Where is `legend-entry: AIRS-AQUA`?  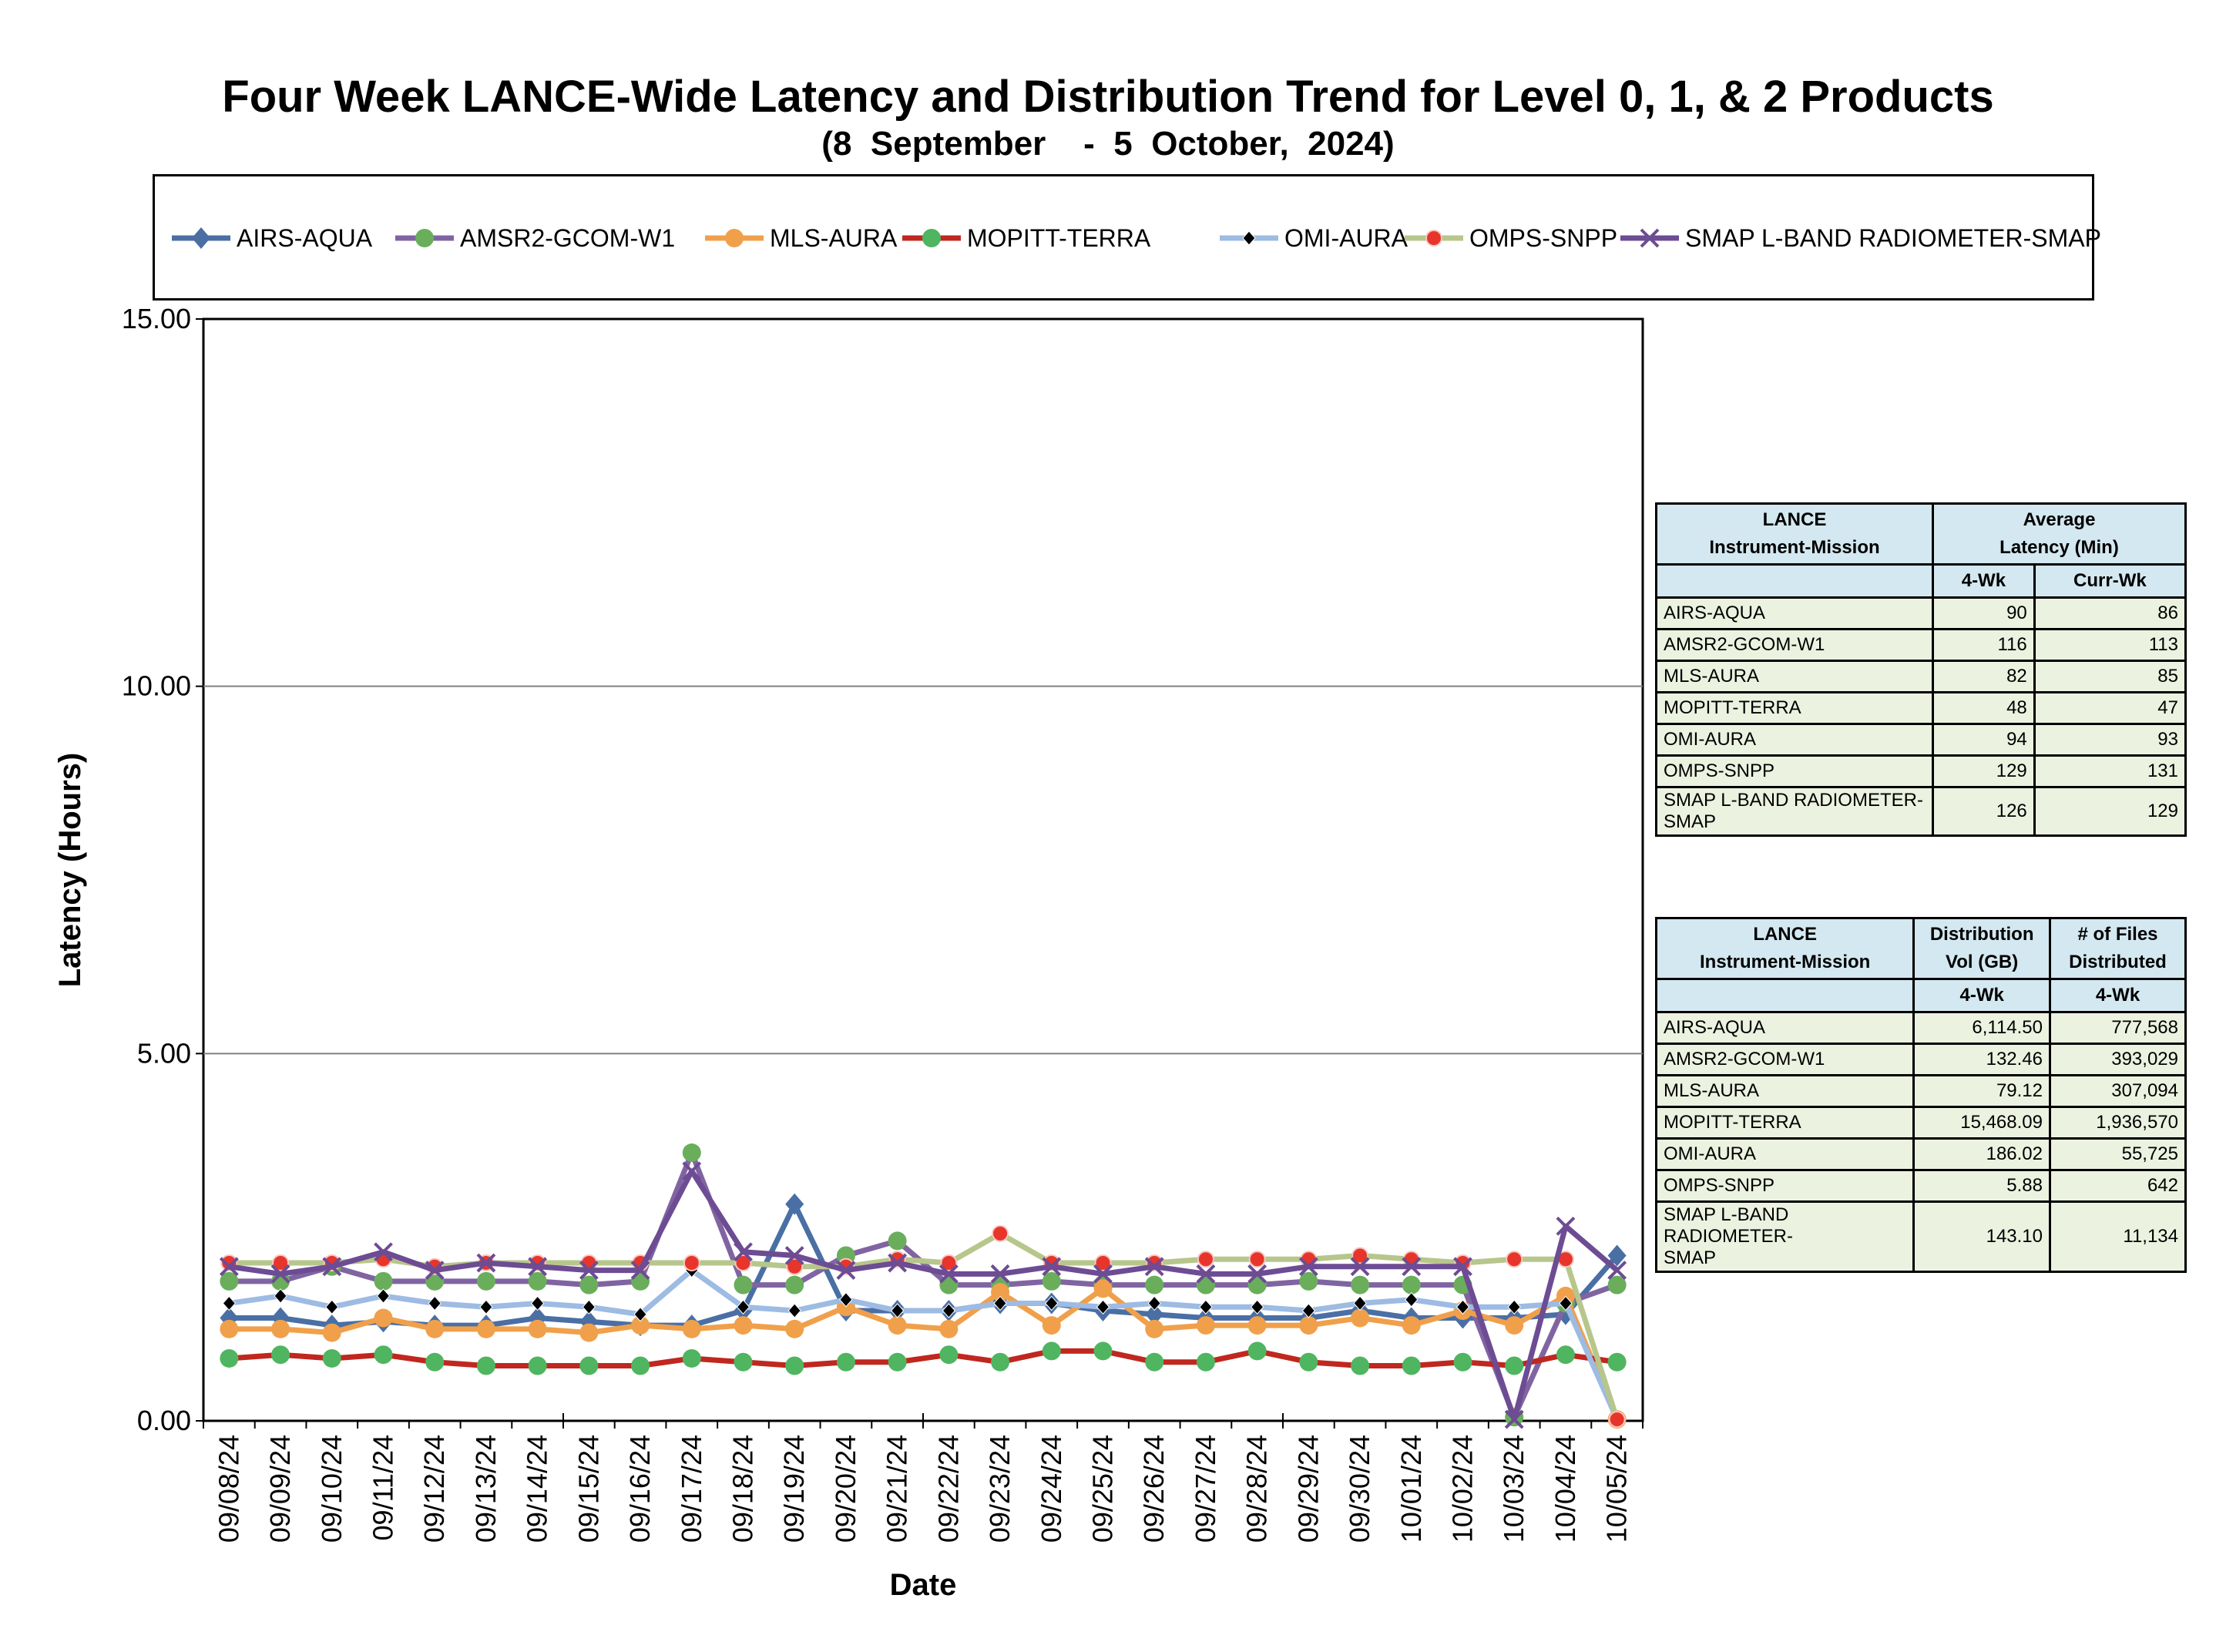
legend-entry: AIRS-AQUA is located at coordinates (271, 238).